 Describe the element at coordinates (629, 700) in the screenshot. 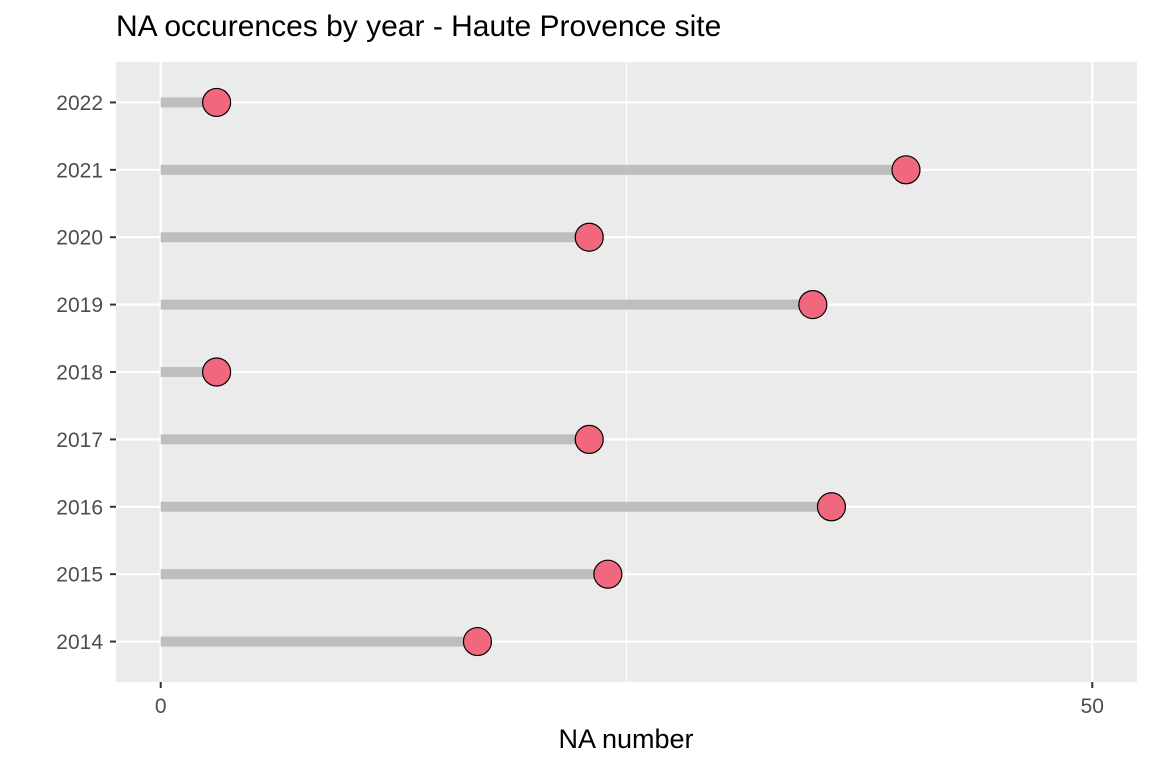

I see `x-axis: 0 50` at that location.